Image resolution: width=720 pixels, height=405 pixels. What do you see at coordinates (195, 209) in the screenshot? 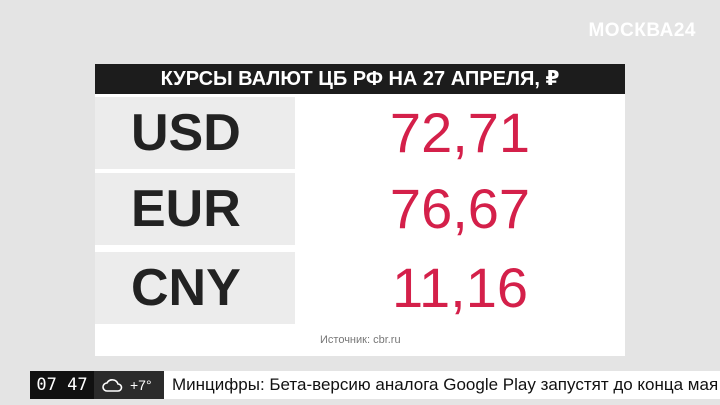
I see `currency-code: EUR` at bounding box center [195, 209].